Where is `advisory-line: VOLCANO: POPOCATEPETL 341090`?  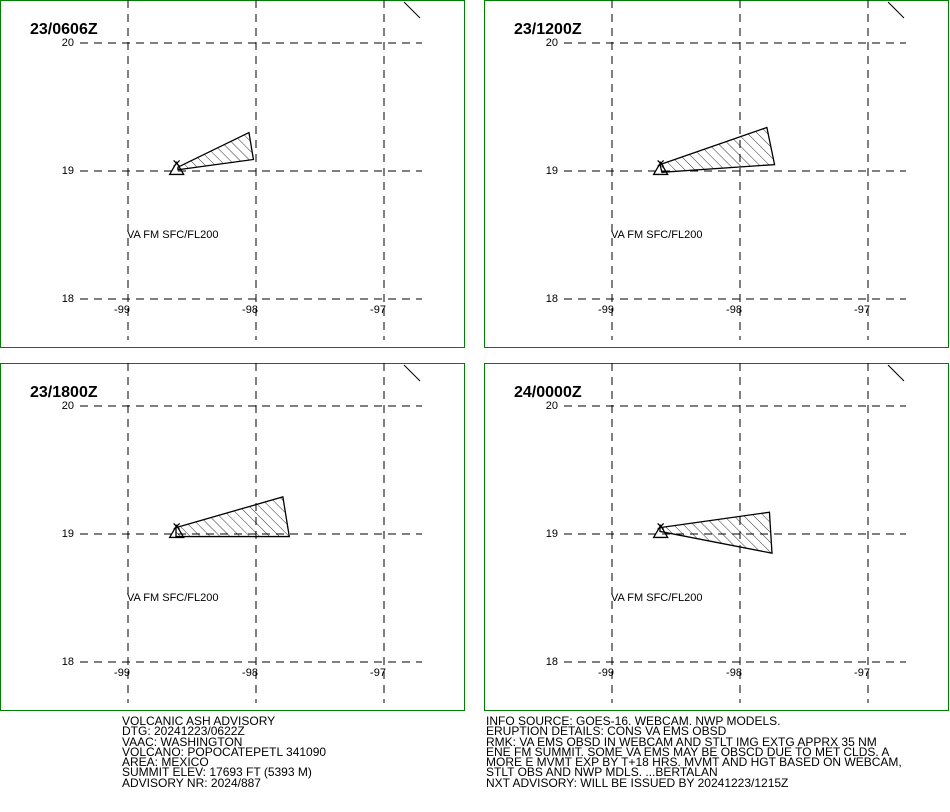
advisory-line: VOLCANO: POPOCATEPETL 341090 is located at coordinates (224, 751).